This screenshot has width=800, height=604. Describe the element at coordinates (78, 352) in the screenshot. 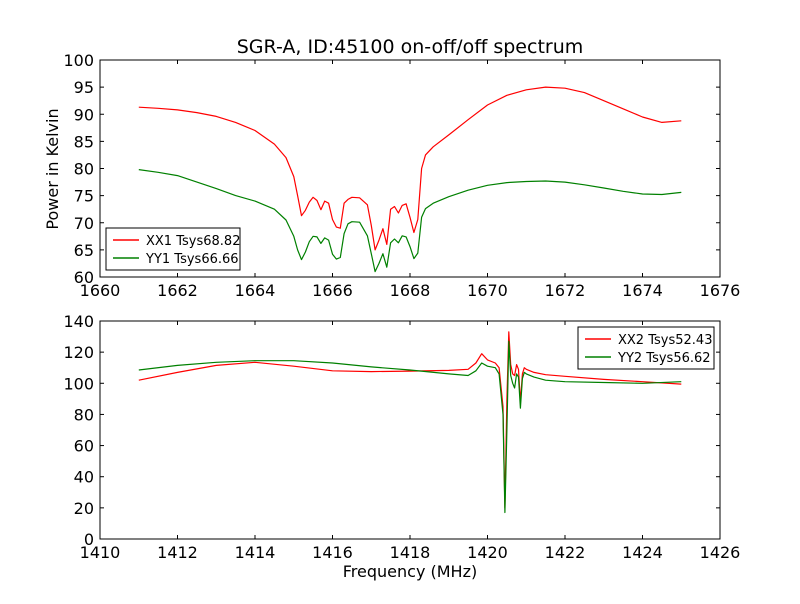

I see `y-tick-label: 120` at that location.